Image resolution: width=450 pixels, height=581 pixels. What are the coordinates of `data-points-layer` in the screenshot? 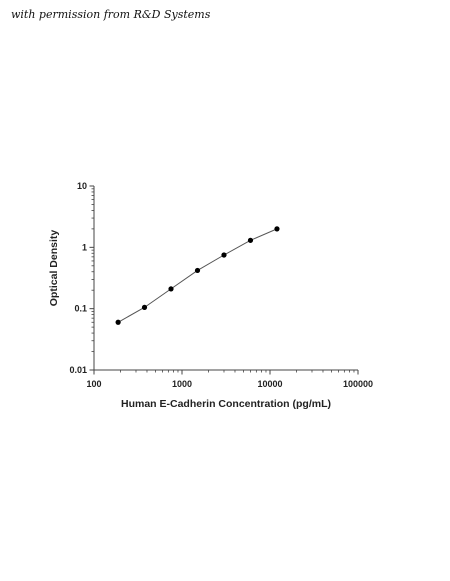 It's located at (197, 275).